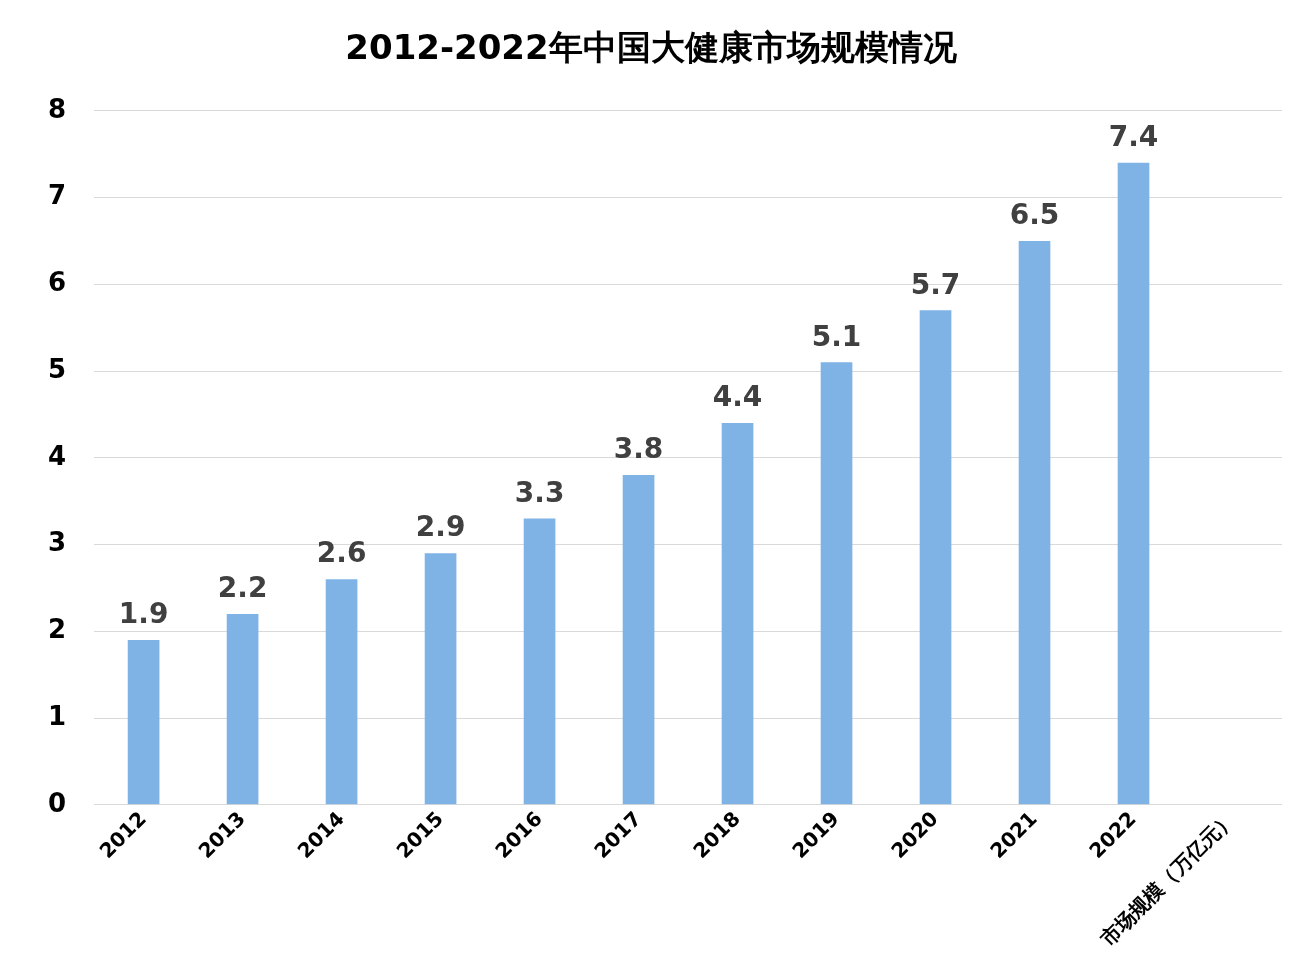  Describe the element at coordinates (836, 336) in the screenshot. I see `data-label: 5.1` at that location.